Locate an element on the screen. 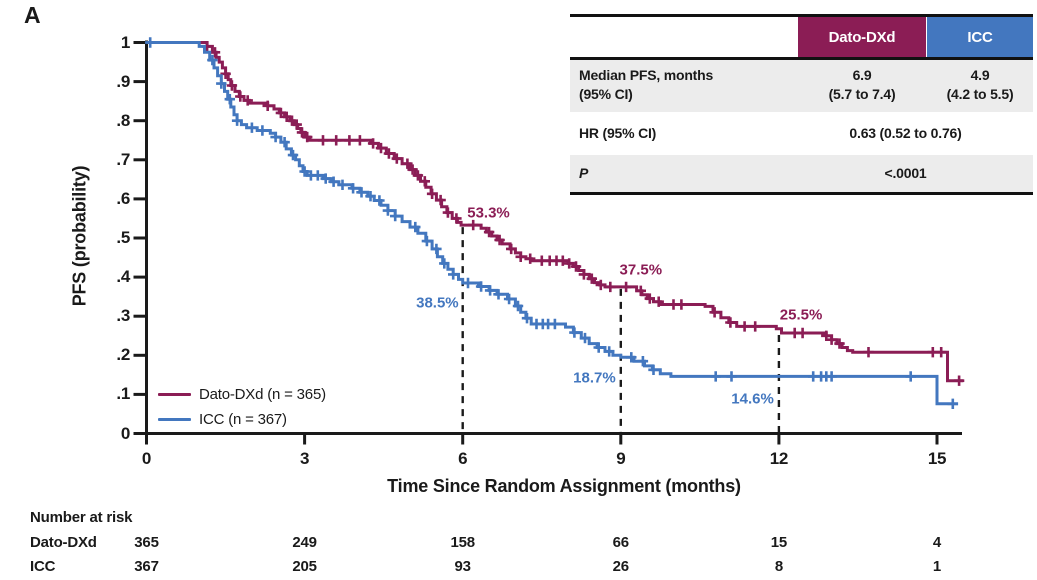 The width and height of the screenshot is (1037, 580). legend-label-dato: Dato-DXd (n = 365) is located at coordinates (262, 394).